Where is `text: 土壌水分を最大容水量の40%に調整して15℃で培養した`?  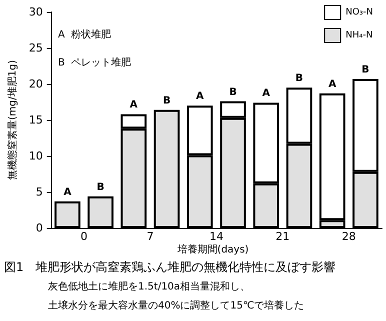 text: 土壌水分を最大容水量の40%に調整して15℃で培養した is located at coordinates (176, 306).